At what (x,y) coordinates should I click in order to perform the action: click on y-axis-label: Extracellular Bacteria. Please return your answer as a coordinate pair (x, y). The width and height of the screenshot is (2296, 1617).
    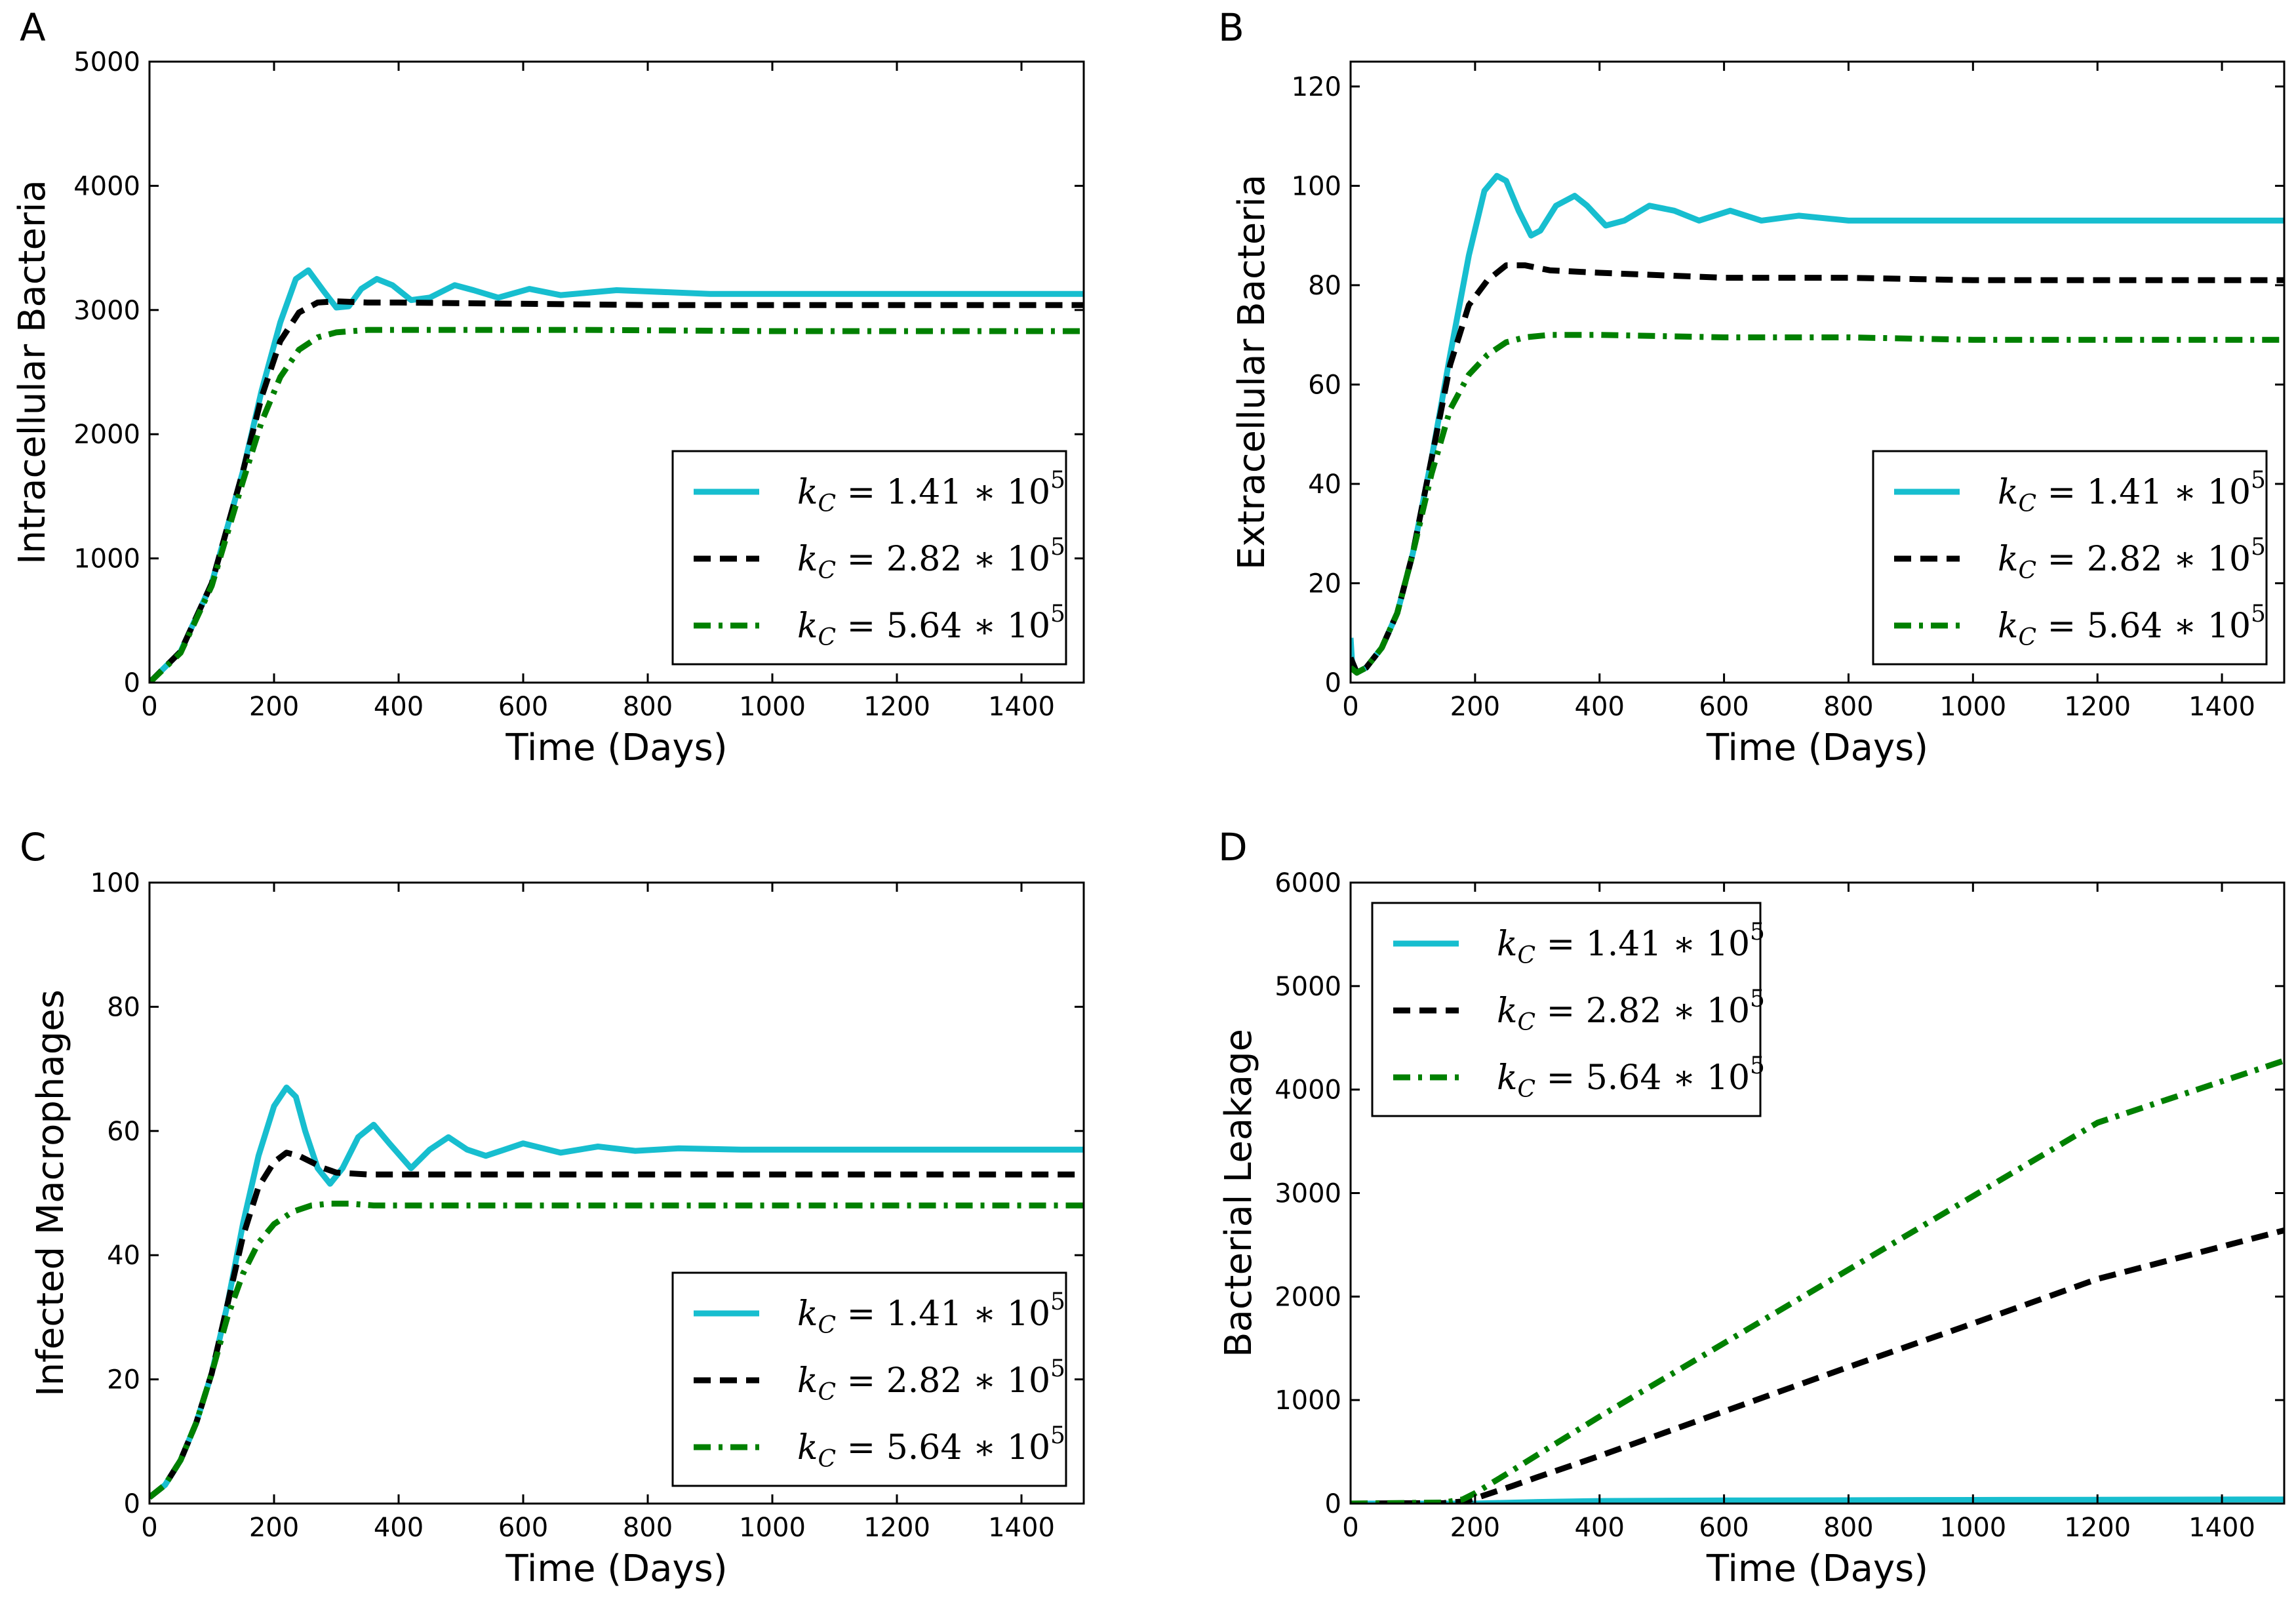
    Looking at the image, I should click on (1252, 372).